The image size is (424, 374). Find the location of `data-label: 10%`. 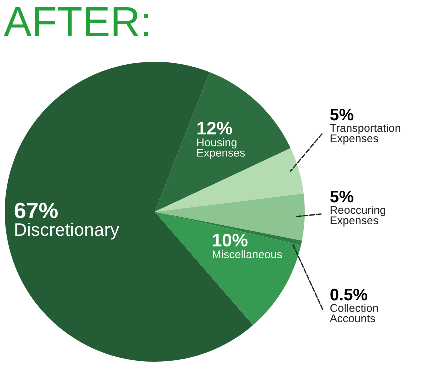

data-label: 10% is located at coordinates (230, 240).